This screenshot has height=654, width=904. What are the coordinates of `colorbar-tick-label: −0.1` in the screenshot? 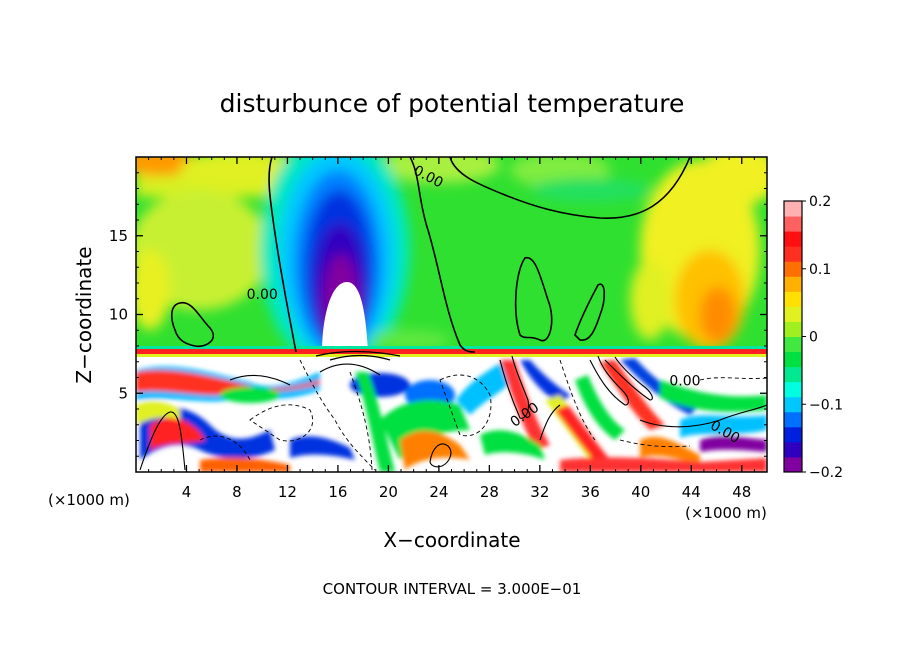 It's located at (826, 405).